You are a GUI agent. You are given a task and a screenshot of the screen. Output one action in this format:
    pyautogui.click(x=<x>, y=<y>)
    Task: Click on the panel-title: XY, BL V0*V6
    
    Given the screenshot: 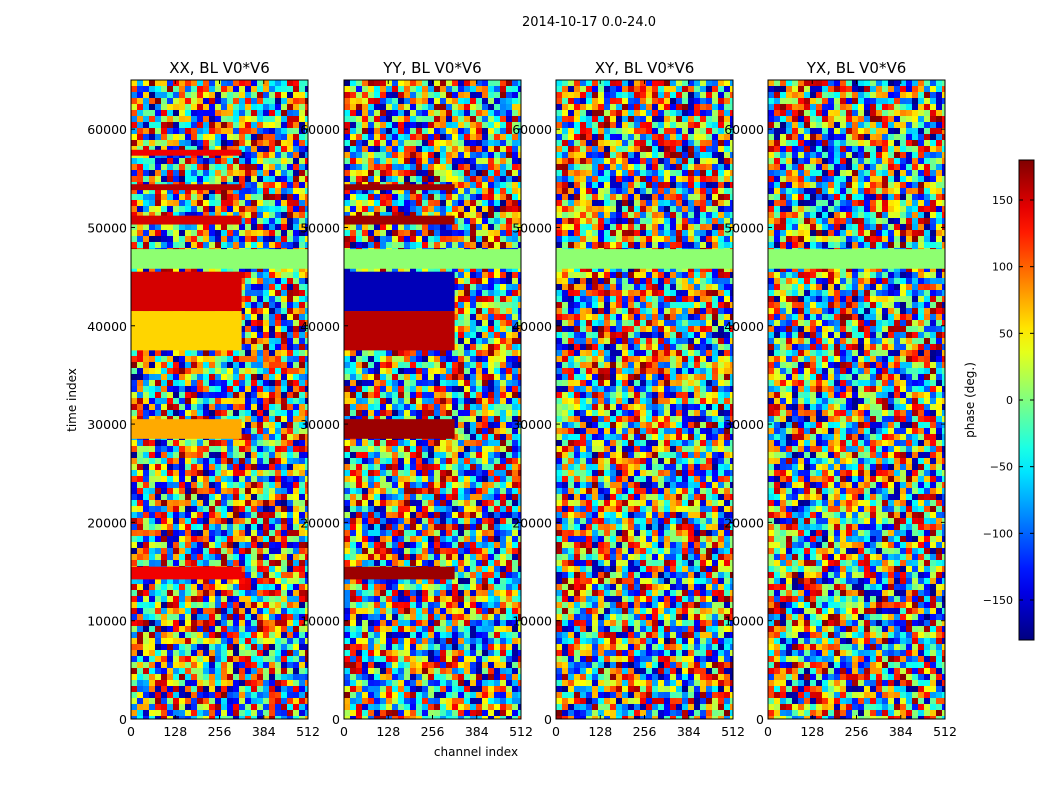 What is the action you would take?
    pyautogui.click(x=645, y=68)
    